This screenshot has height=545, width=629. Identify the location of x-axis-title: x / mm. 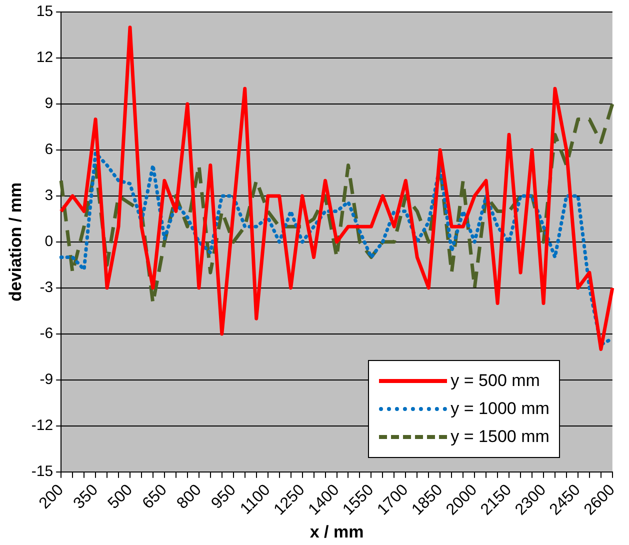
(337, 532).